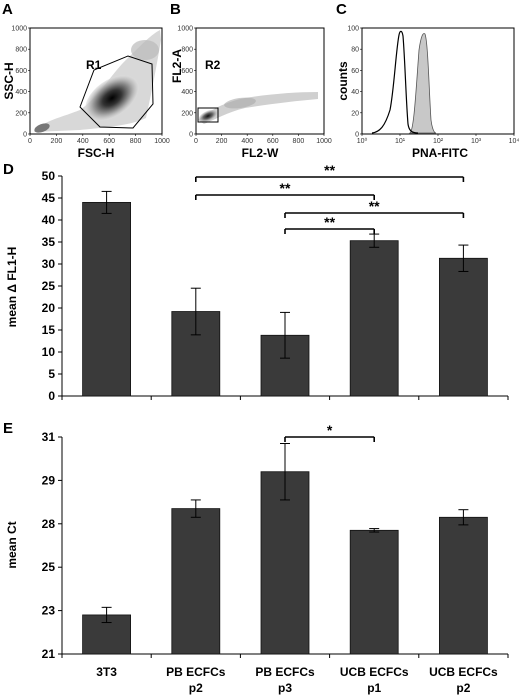 Image resolution: width=520 pixels, height=696 pixels. Describe the element at coordinates (7, 9) in the screenshot. I see `panel-a-letter: A` at that location.